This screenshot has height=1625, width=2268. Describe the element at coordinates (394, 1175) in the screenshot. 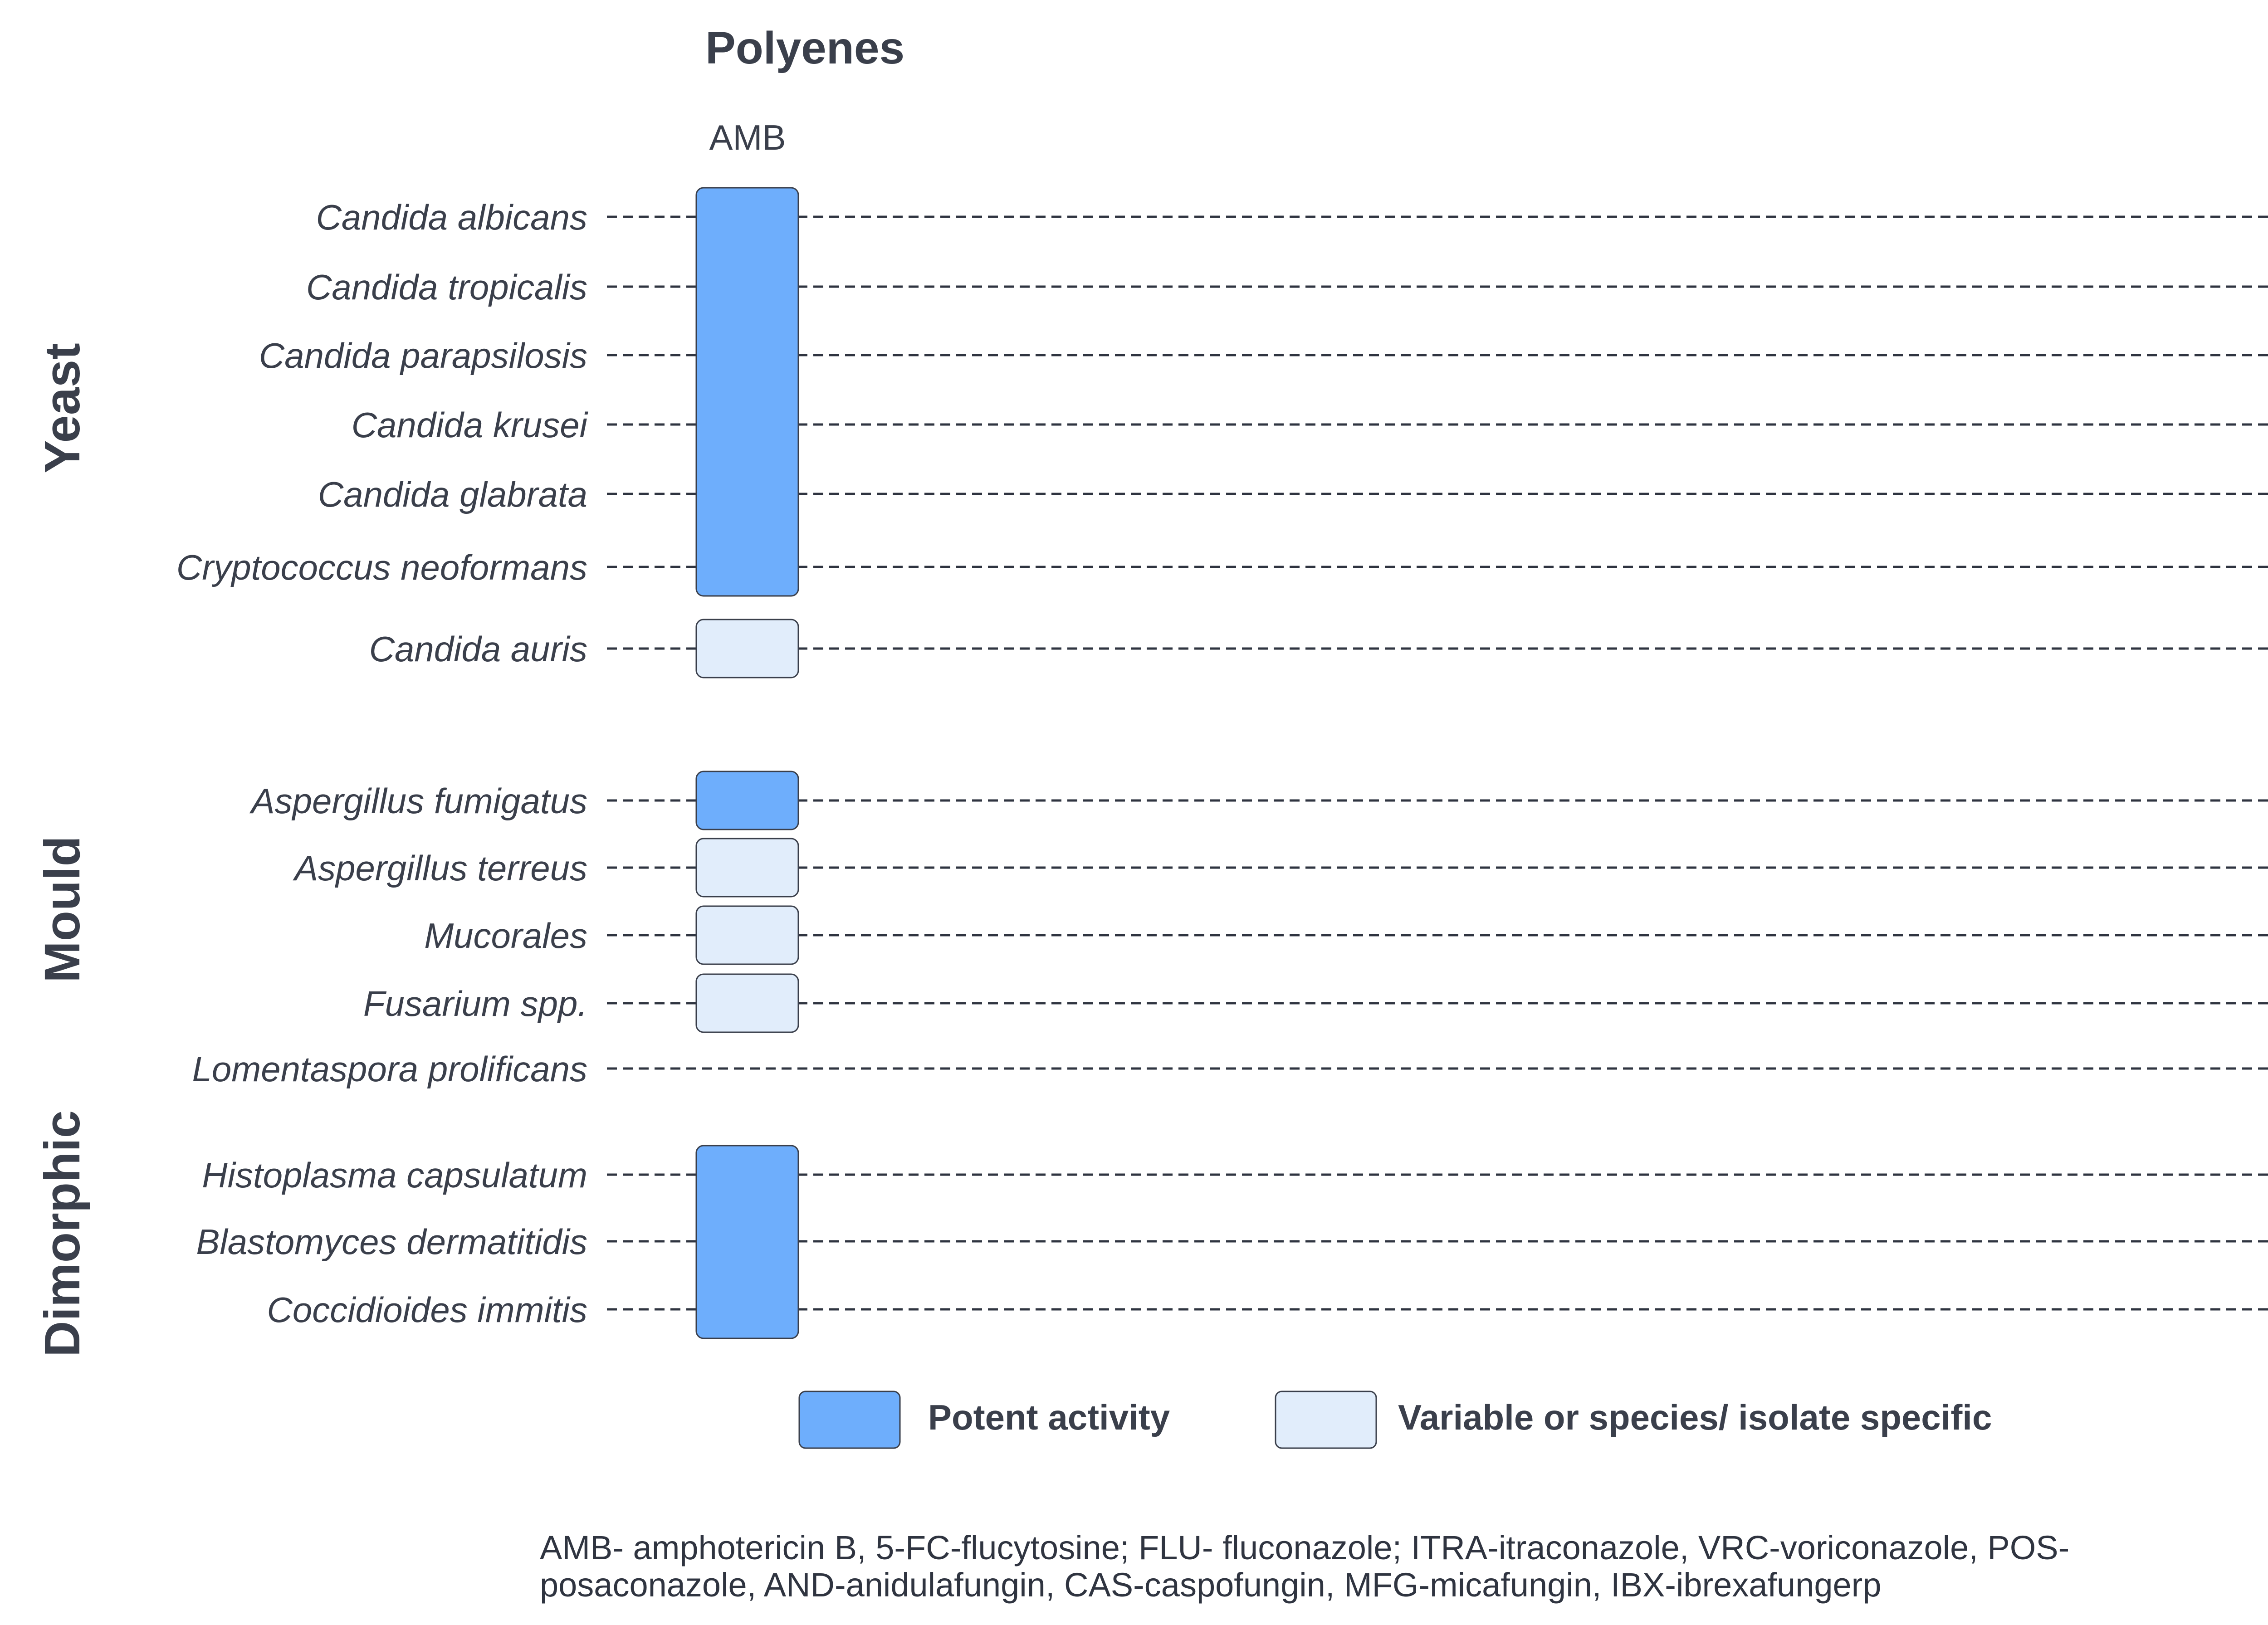

I see `organism-label-histoplasma-capsulatum: Histoplasma capsulatum` at that location.